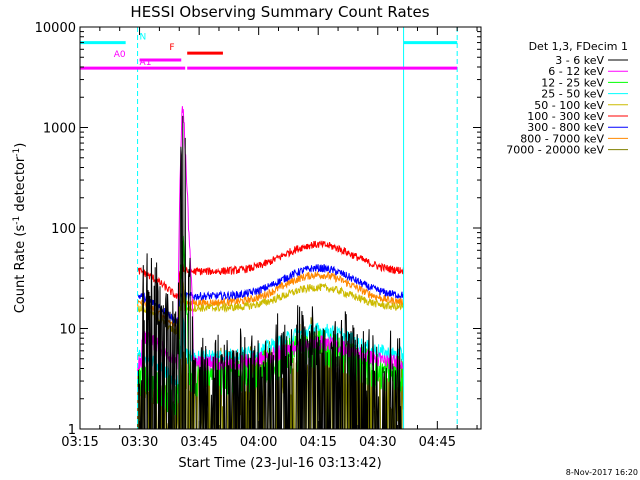 The image size is (640, 480). What do you see at coordinates (317, 442) in the screenshot?
I see `x-tick-label: 04:15` at bounding box center [317, 442].